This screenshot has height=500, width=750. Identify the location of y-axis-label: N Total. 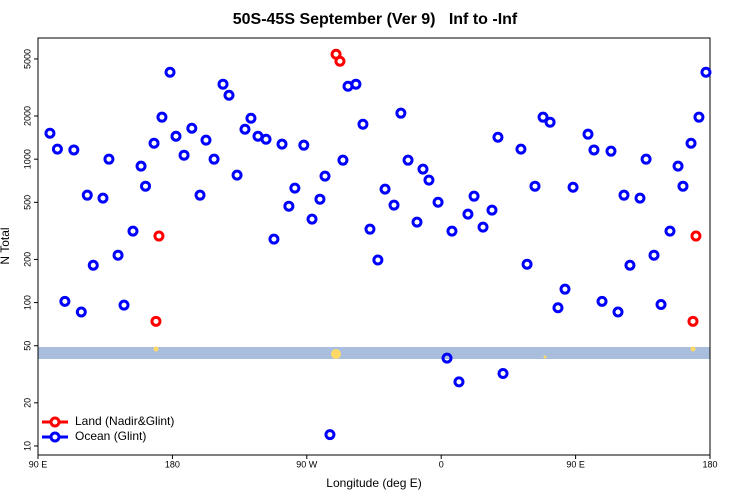
(6, 245).